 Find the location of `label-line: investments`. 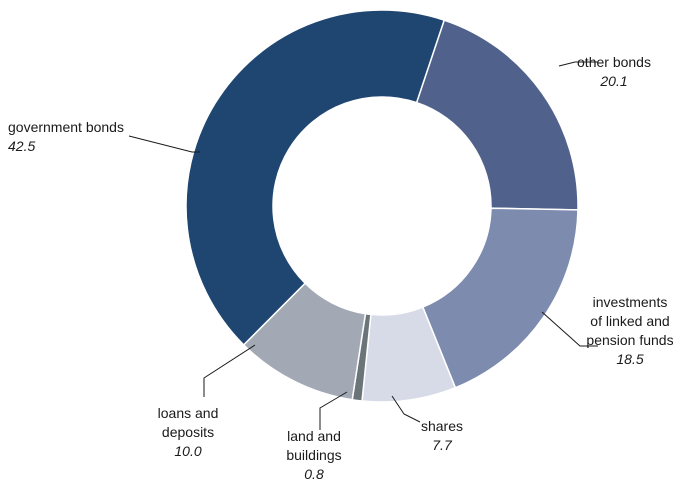

label-line: investments is located at coordinates (630, 302).